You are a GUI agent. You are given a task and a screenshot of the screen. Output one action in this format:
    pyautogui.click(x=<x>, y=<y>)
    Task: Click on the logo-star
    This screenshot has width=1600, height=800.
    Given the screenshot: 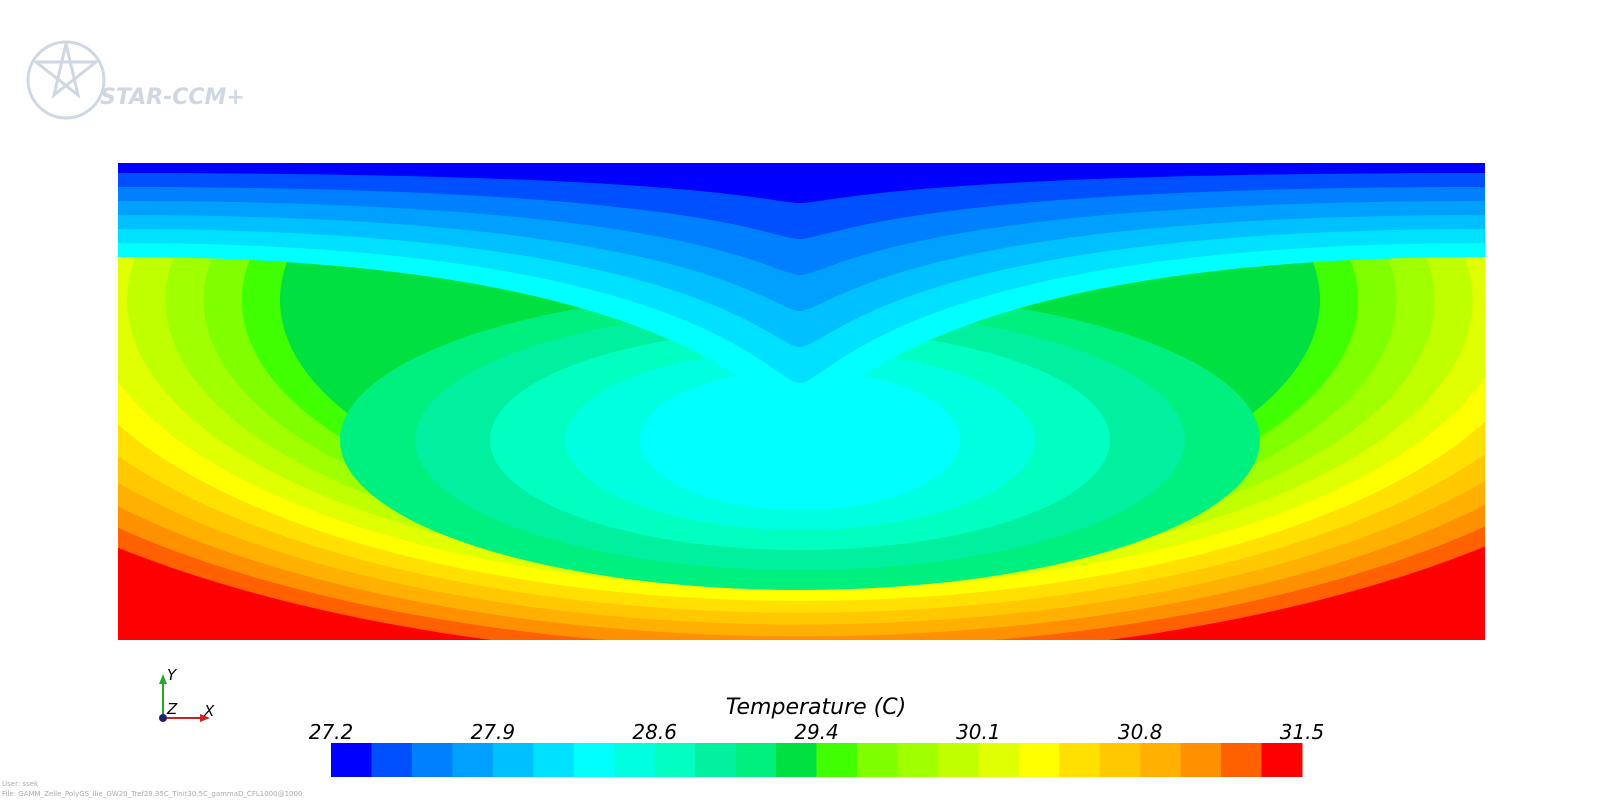 What is the action you would take?
    pyautogui.click(x=66, y=71)
    